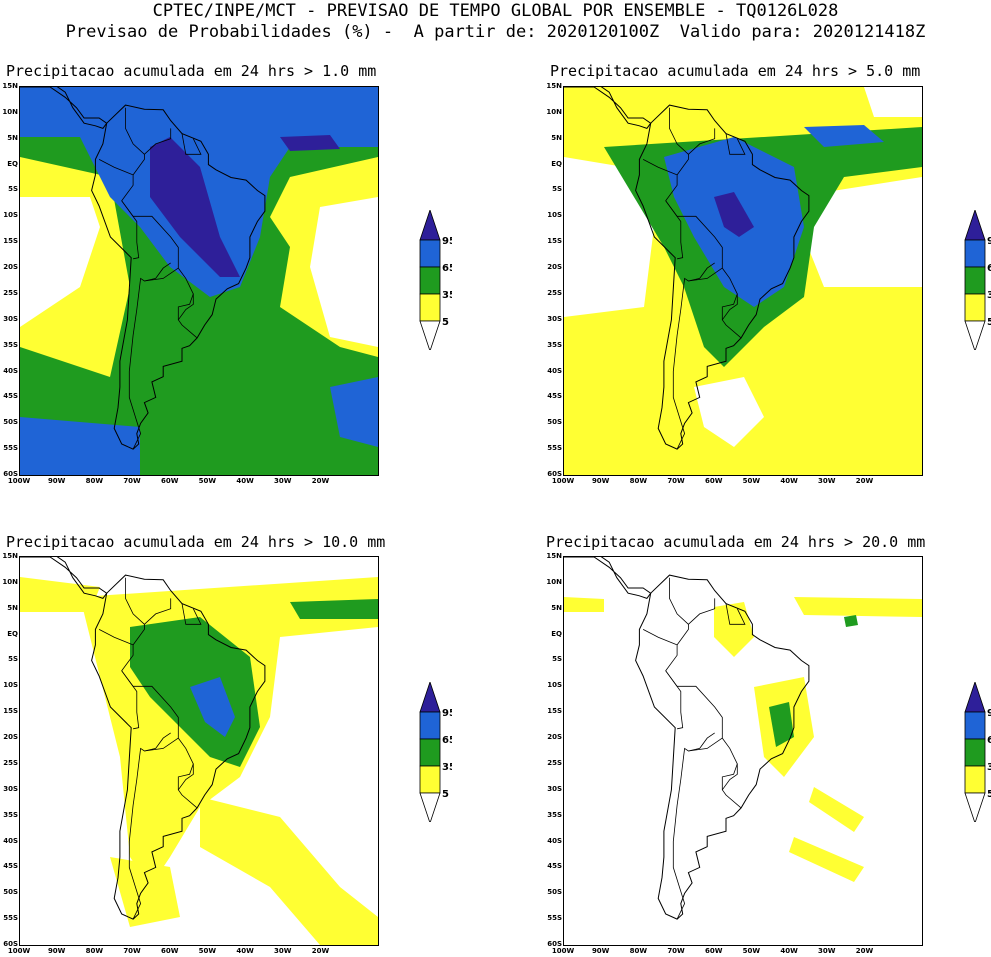 The width and height of the screenshot is (991, 957). What do you see at coordinates (64, 108) in the screenshot?
I see `panel-1-central-america-coastline` at bounding box center [64, 108].